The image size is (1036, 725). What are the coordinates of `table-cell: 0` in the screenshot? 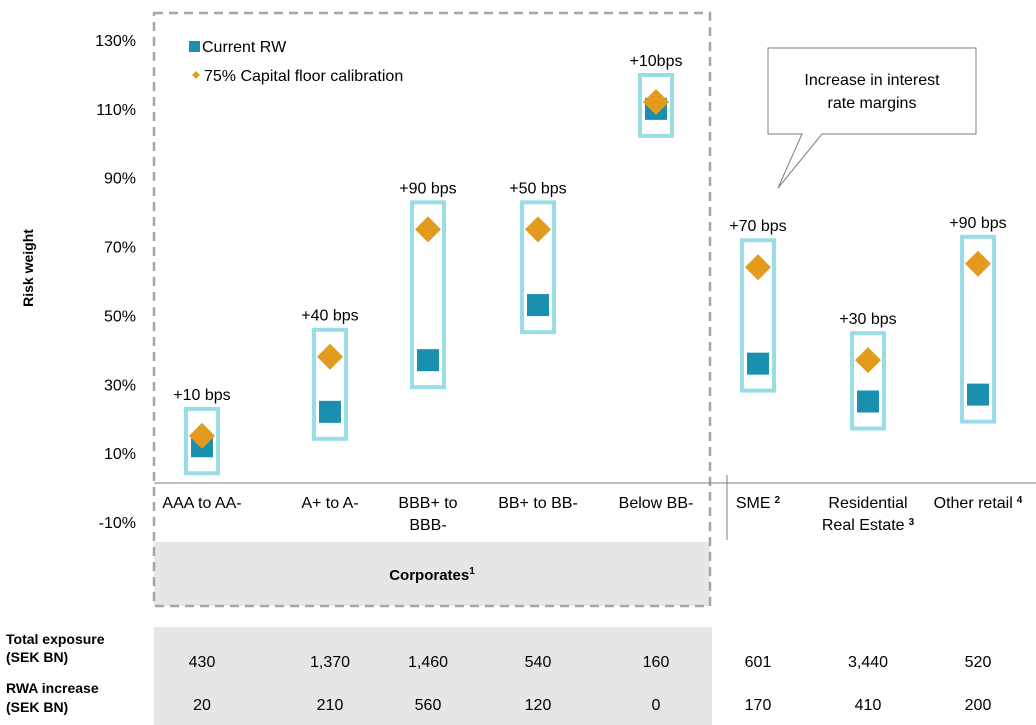 It's located at (656, 705).